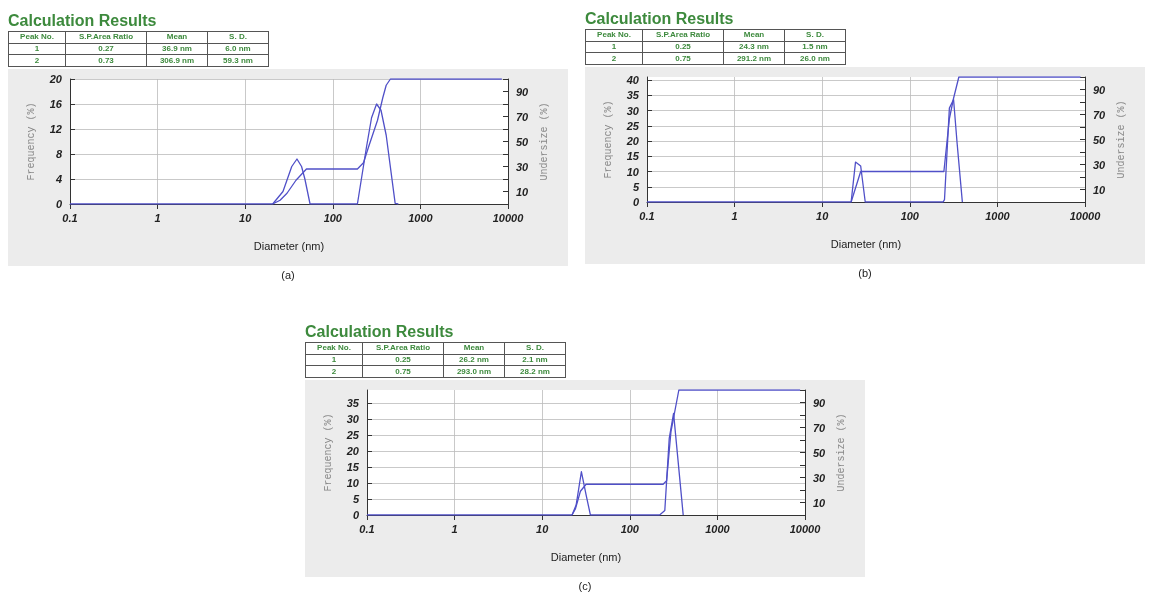  I want to click on y-tick-label: 16, so click(56, 104).